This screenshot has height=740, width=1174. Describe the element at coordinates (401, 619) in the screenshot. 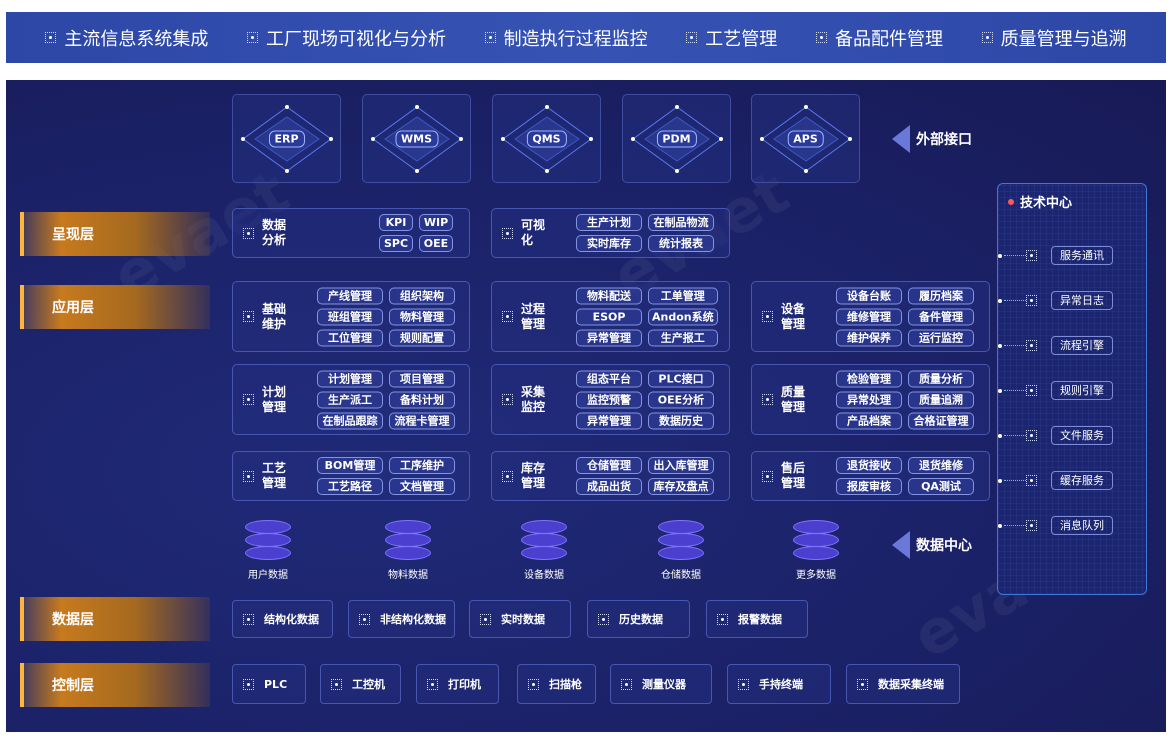

I see `data-layer-item: 非结构化数据` at that location.